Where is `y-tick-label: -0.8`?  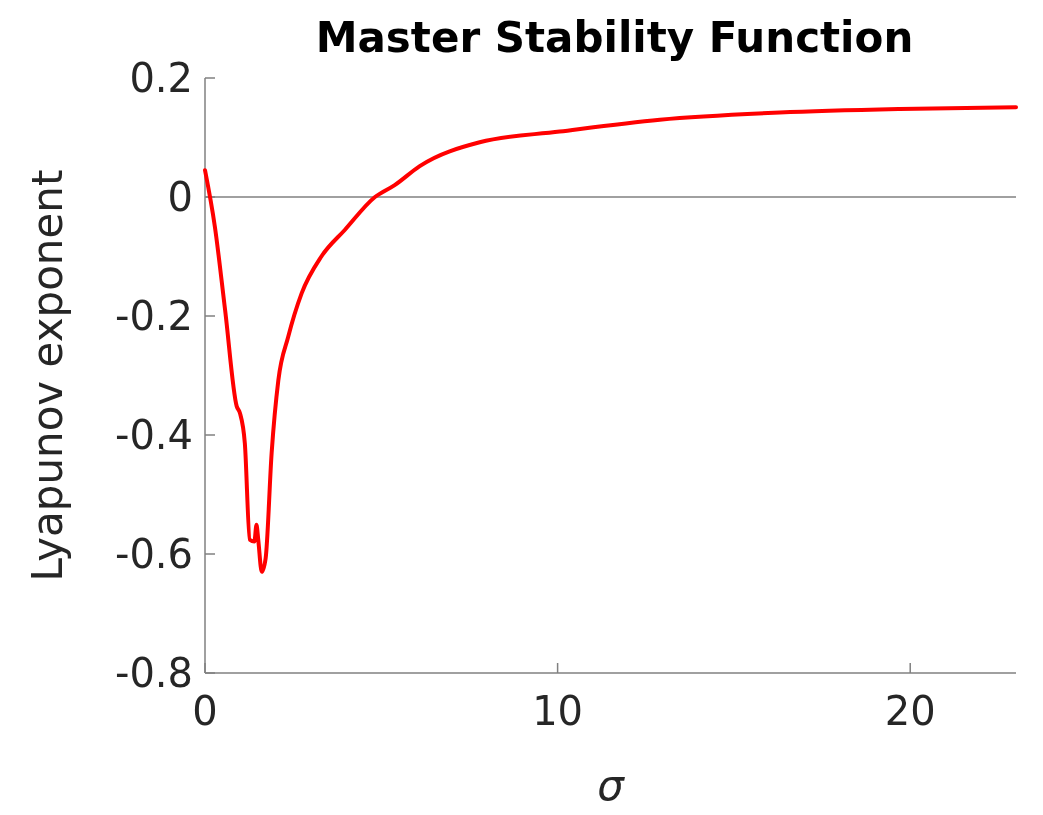 y-tick-label: -0.8 is located at coordinates (153, 673).